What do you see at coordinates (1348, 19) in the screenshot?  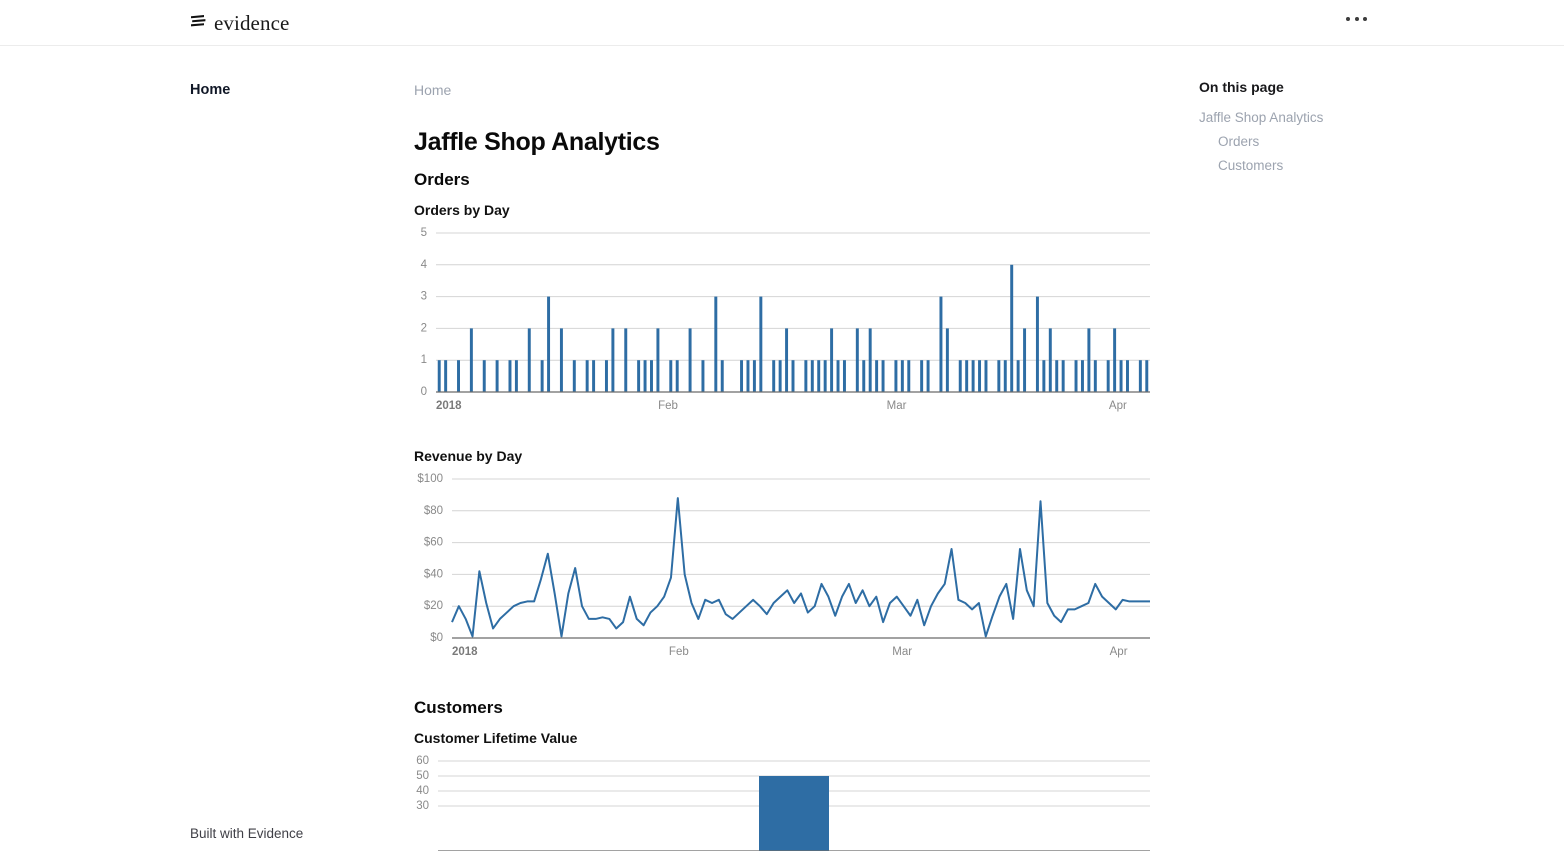 I see `more-dot` at bounding box center [1348, 19].